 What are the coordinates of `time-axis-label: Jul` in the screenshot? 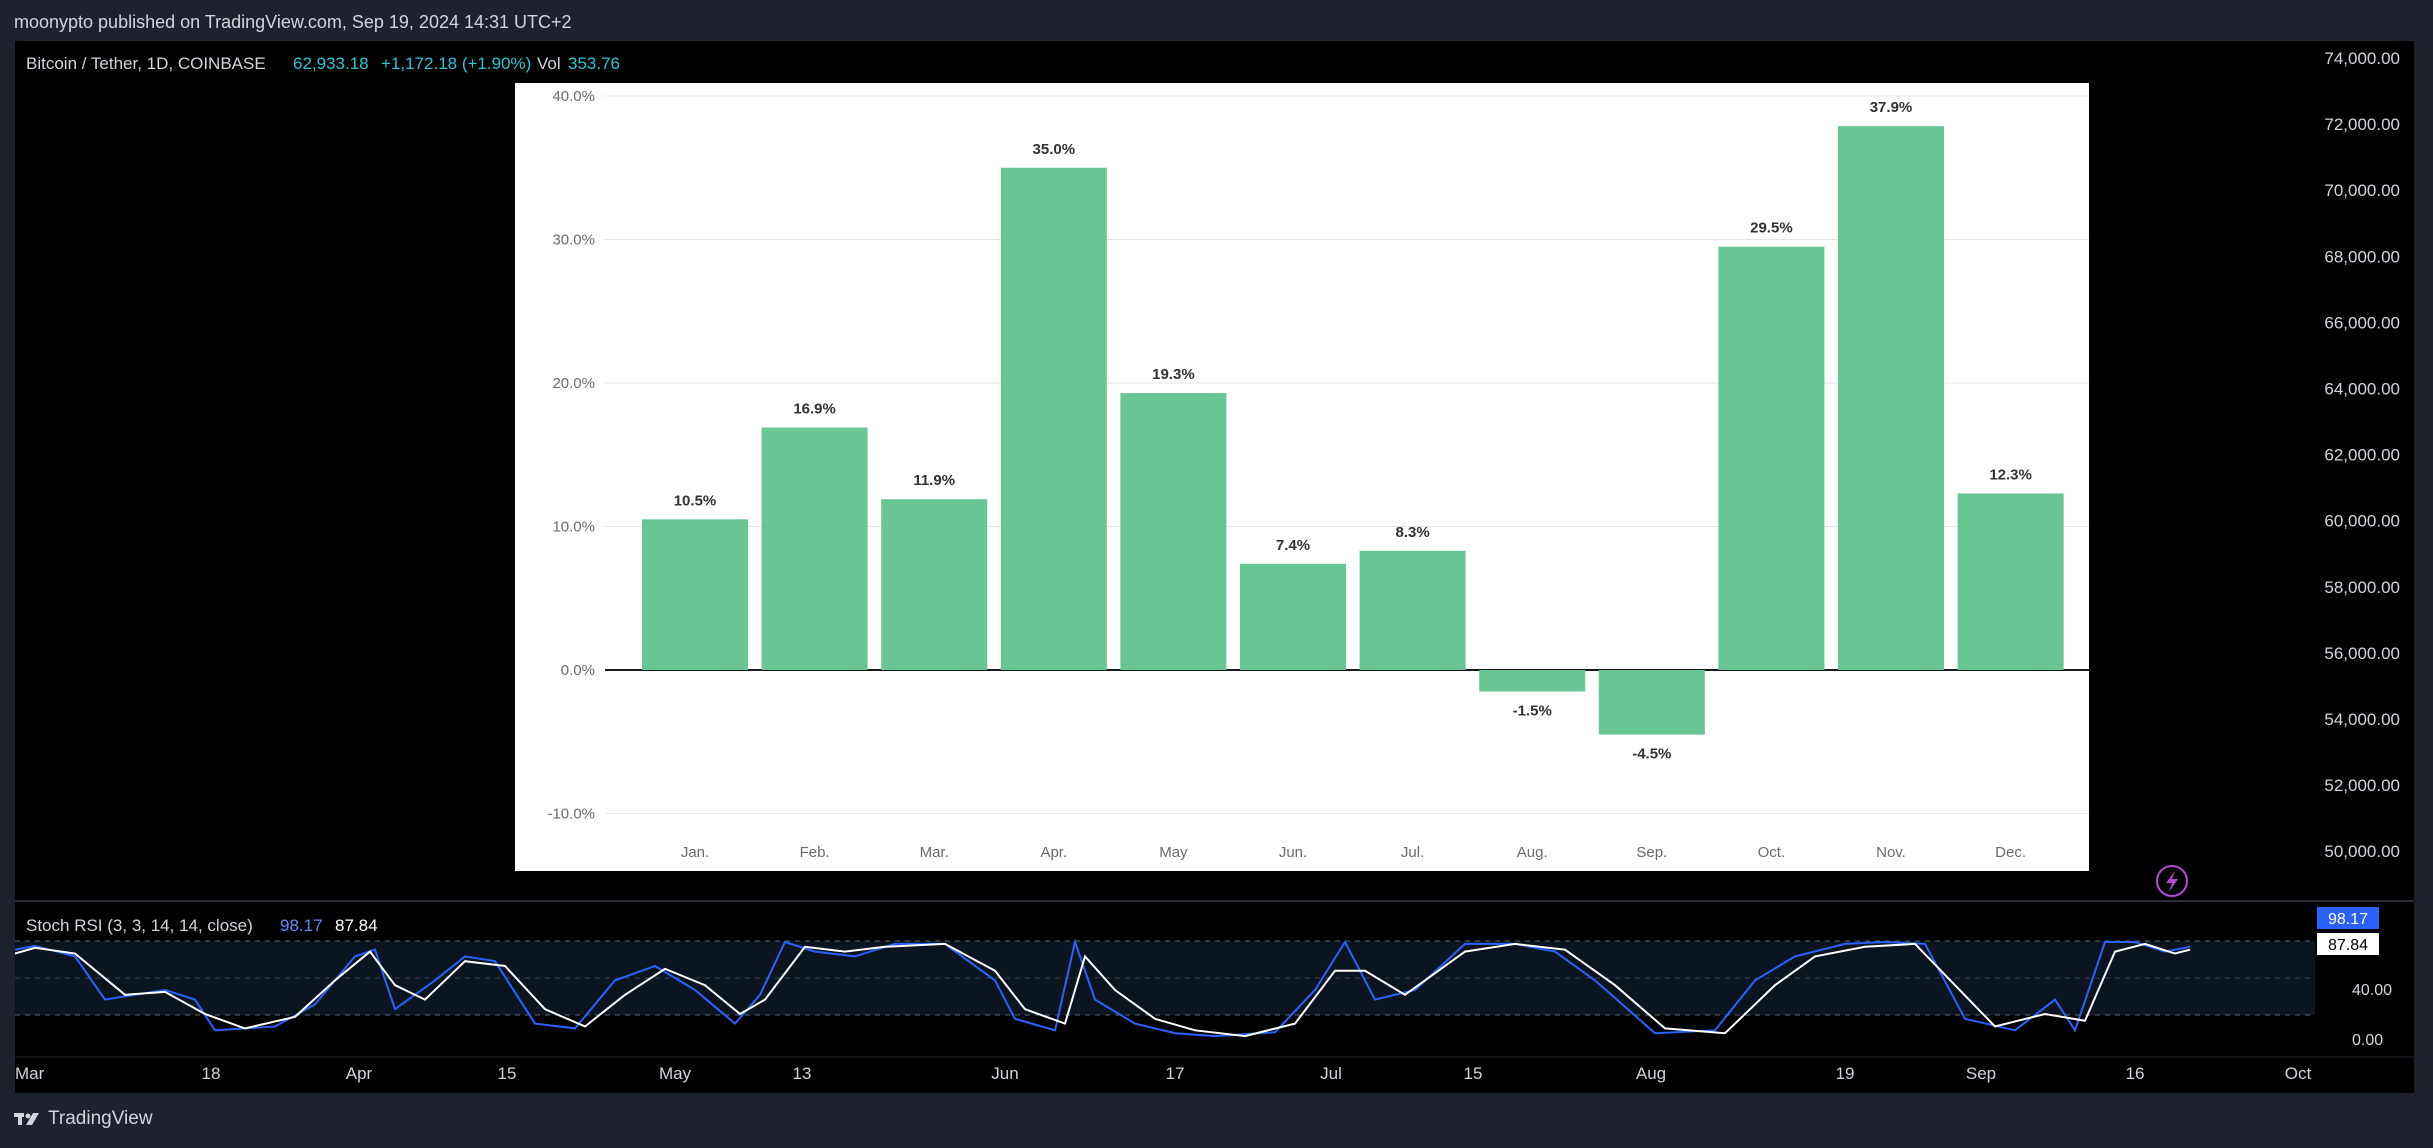 It's located at (1331, 1073).